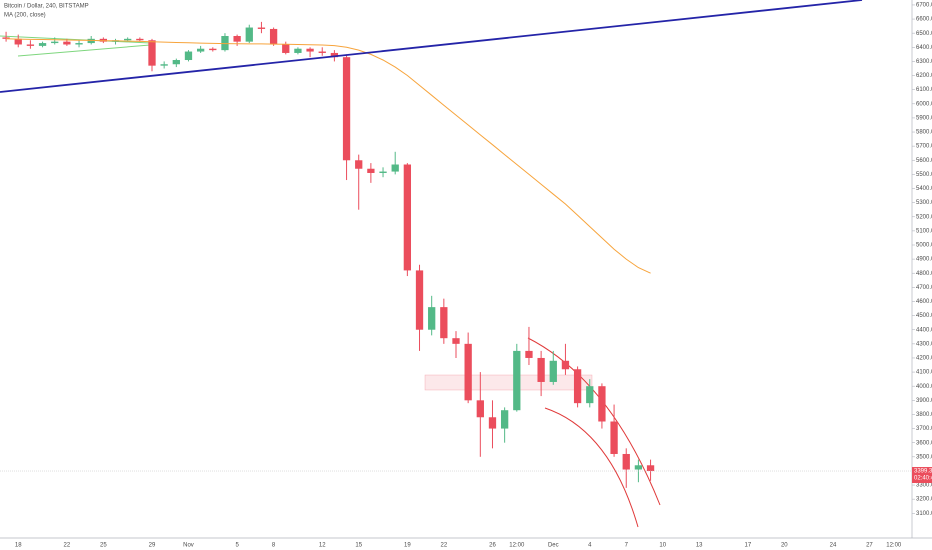  What do you see at coordinates (924, 500) in the screenshot?
I see `y-tick-label: 3200.00` at bounding box center [924, 500].